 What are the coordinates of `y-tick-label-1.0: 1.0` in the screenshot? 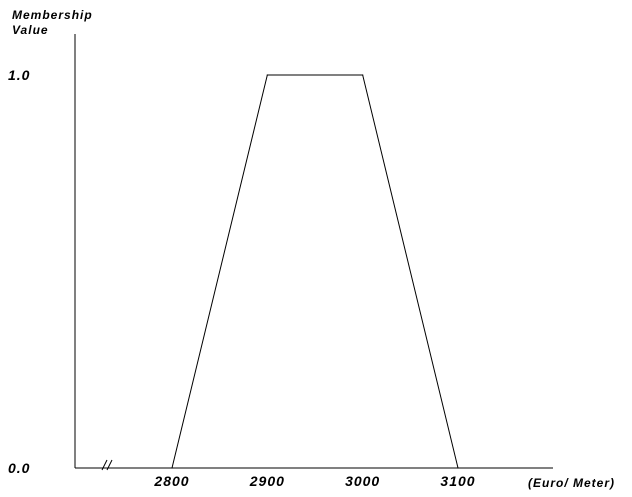 It's located at (19, 75).